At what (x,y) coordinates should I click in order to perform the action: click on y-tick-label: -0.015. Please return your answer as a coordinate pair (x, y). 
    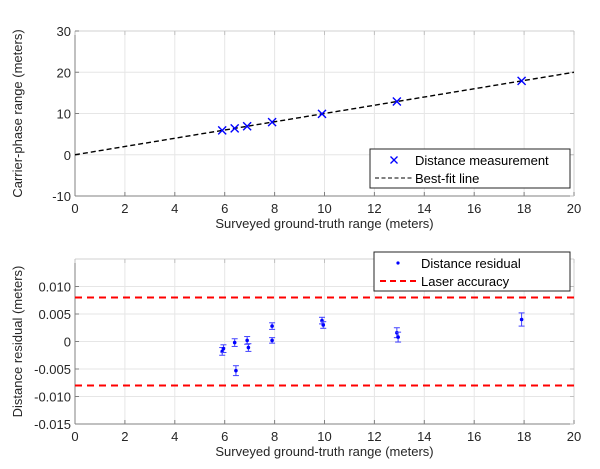
    Looking at the image, I should click on (52, 424).